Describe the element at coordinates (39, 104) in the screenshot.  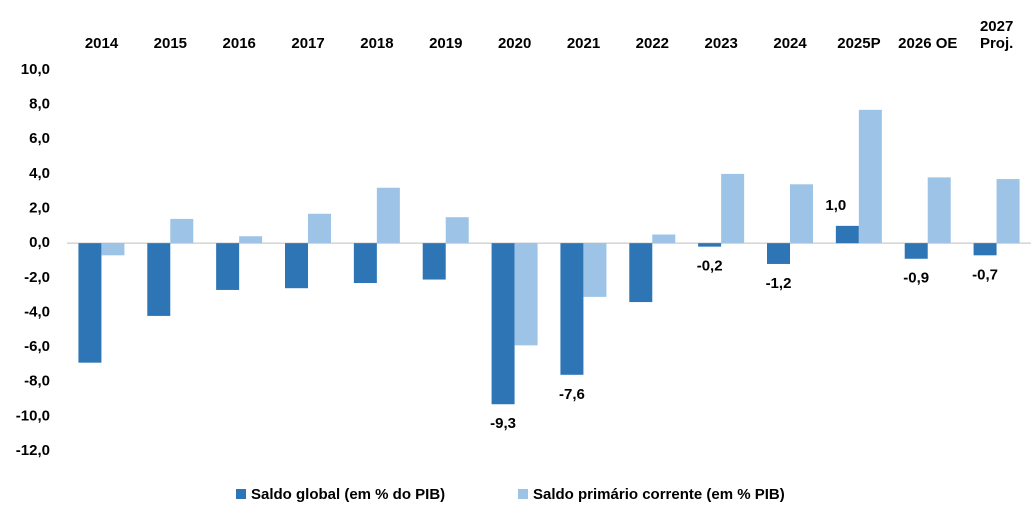
I see `y-tick-label: 8,0` at that location.